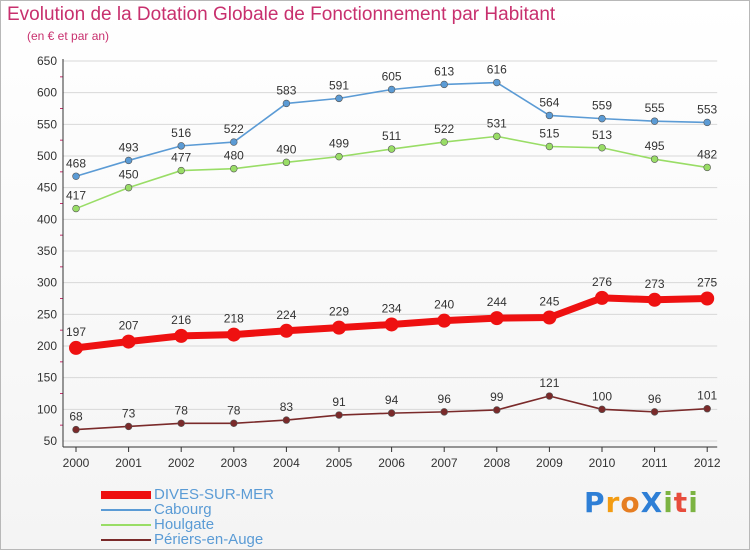  What do you see at coordinates (655, 146) in the screenshot?
I see `data-label-houlgate: 495` at bounding box center [655, 146].